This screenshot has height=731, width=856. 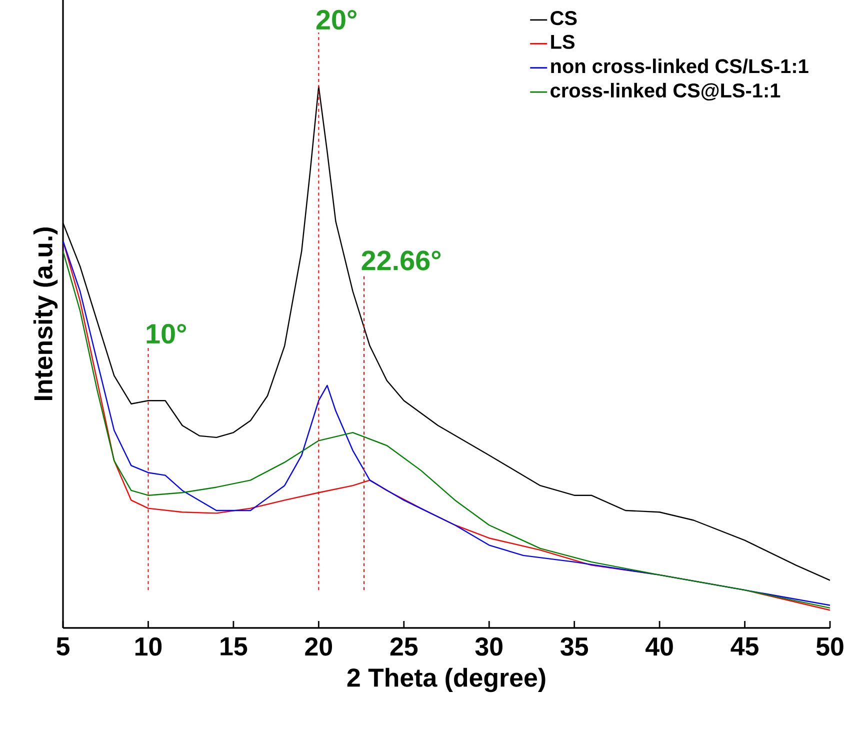 What do you see at coordinates (148, 646) in the screenshot?
I see `x-tick-label: 10` at bounding box center [148, 646].